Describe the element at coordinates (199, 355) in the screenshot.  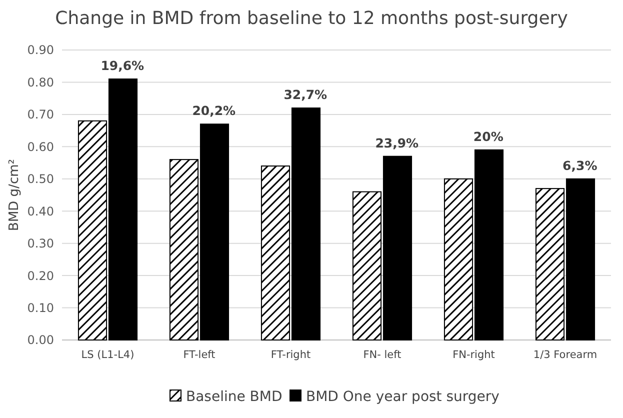
I see `x-tick-label: FT-left` at that location.